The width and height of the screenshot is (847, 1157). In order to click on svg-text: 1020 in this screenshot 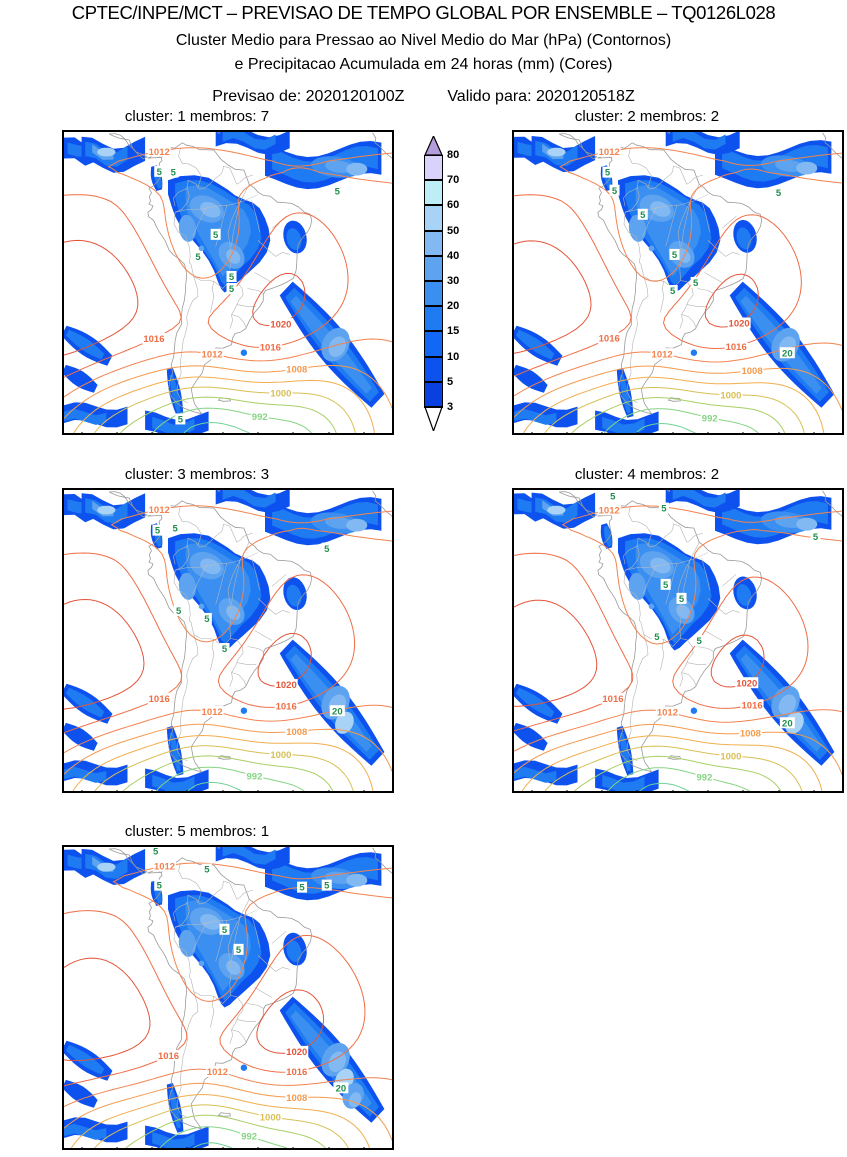, I will do `click(296, 1052)`.